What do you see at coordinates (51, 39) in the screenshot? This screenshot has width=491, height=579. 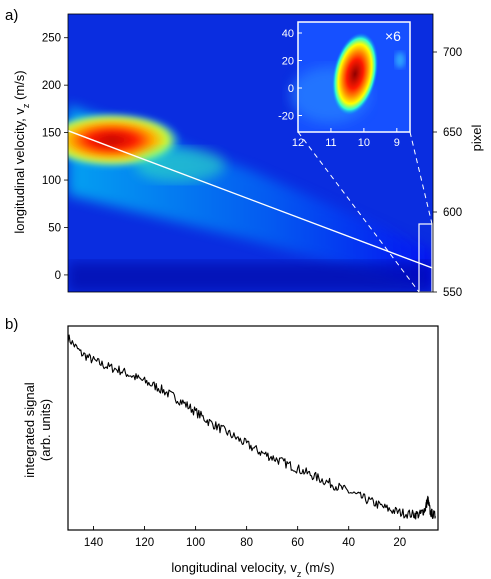 I see `y-tick-label: 250` at bounding box center [51, 39].